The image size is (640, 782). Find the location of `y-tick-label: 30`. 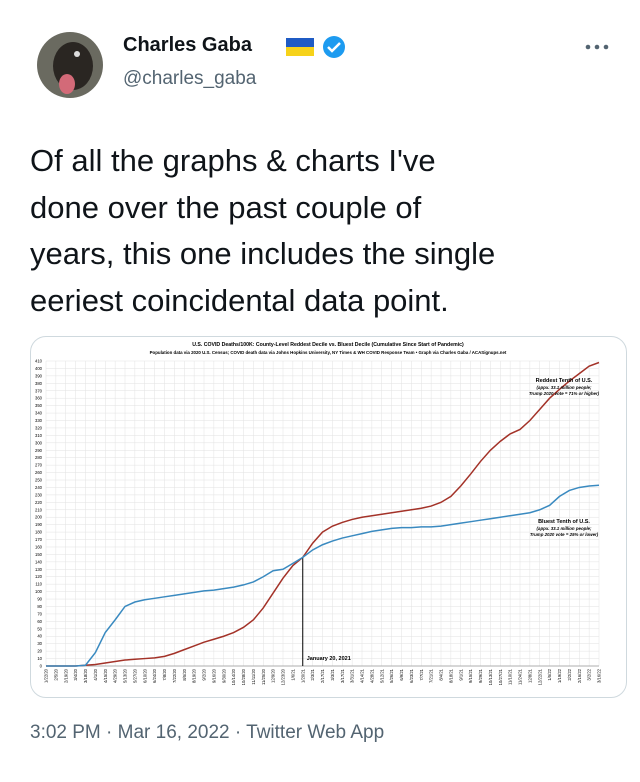

y-tick-label: 30 is located at coordinates (39, 643).